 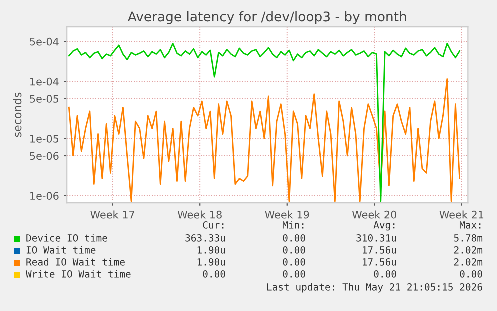 What do you see at coordinates (213, 225) in the screenshot?
I see `text: Cur:` at bounding box center [213, 225].